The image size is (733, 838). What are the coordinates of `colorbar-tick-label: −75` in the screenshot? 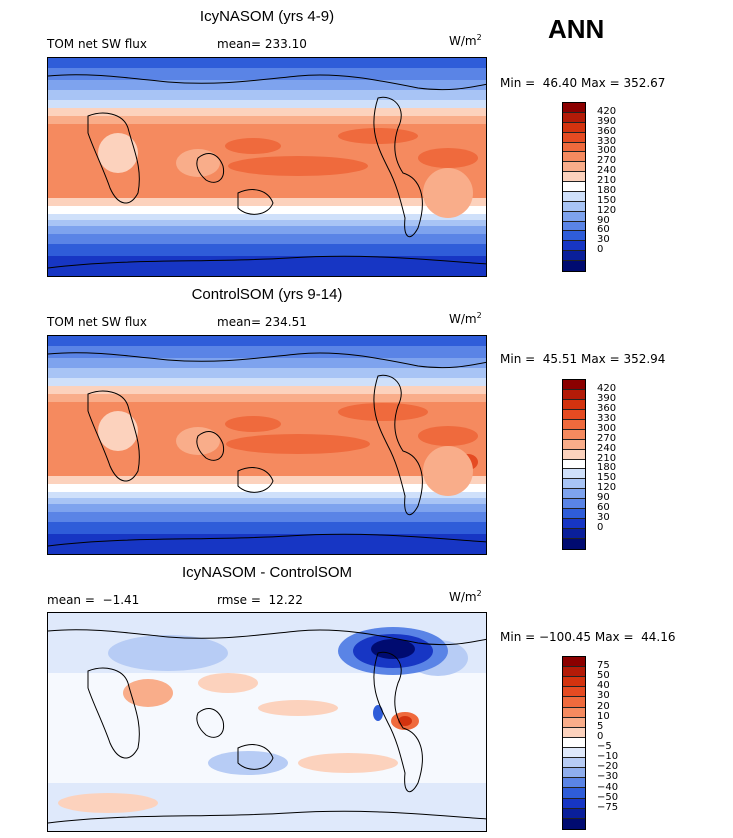 It's located at (608, 807).